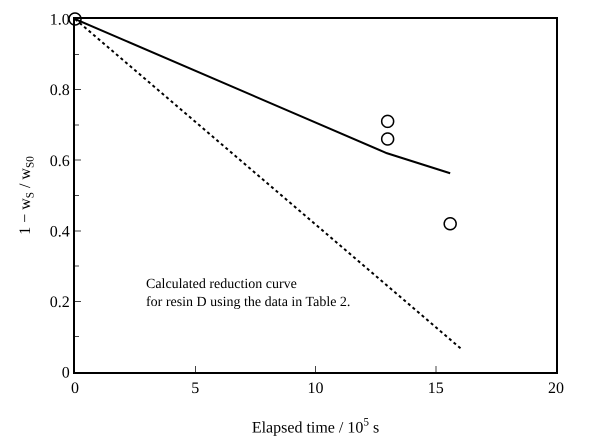  What do you see at coordinates (316, 426) in the screenshot?
I see `x-axis-title: Elapsed time / 10$^{5}$ s` at bounding box center [316, 426].